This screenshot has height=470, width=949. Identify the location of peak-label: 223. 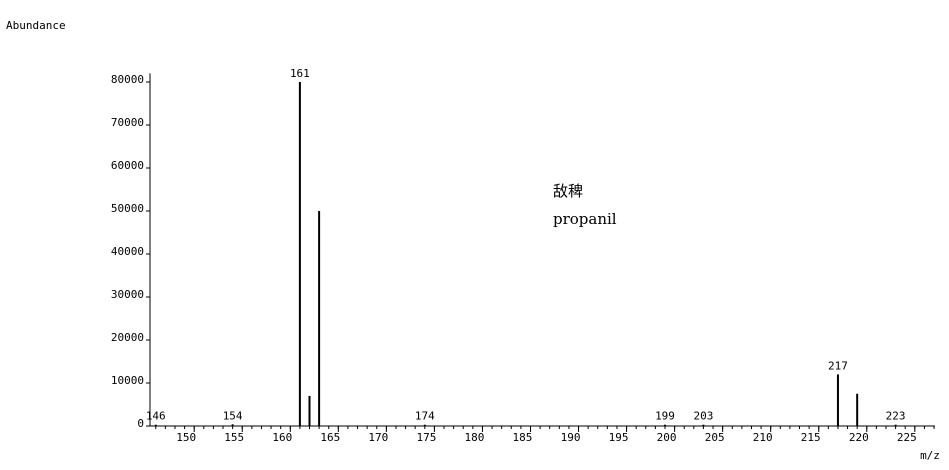
(896, 416).